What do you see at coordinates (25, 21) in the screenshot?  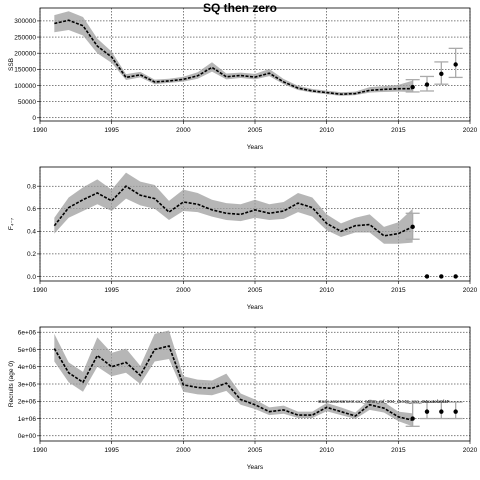 I see `y-tick-label-6: 300000` at bounding box center [25, 21].